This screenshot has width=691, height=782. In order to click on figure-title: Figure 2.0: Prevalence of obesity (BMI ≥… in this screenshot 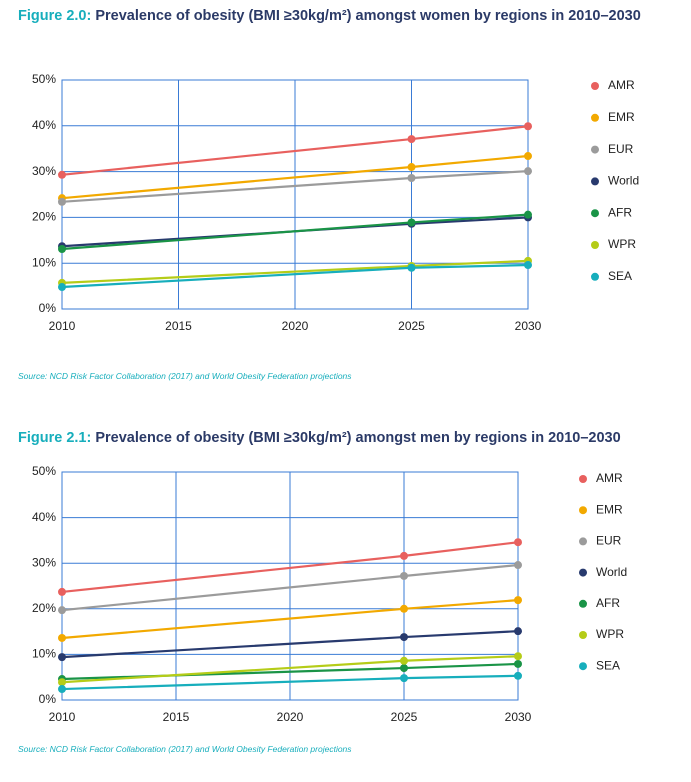, I will do `click(350, 16)`.